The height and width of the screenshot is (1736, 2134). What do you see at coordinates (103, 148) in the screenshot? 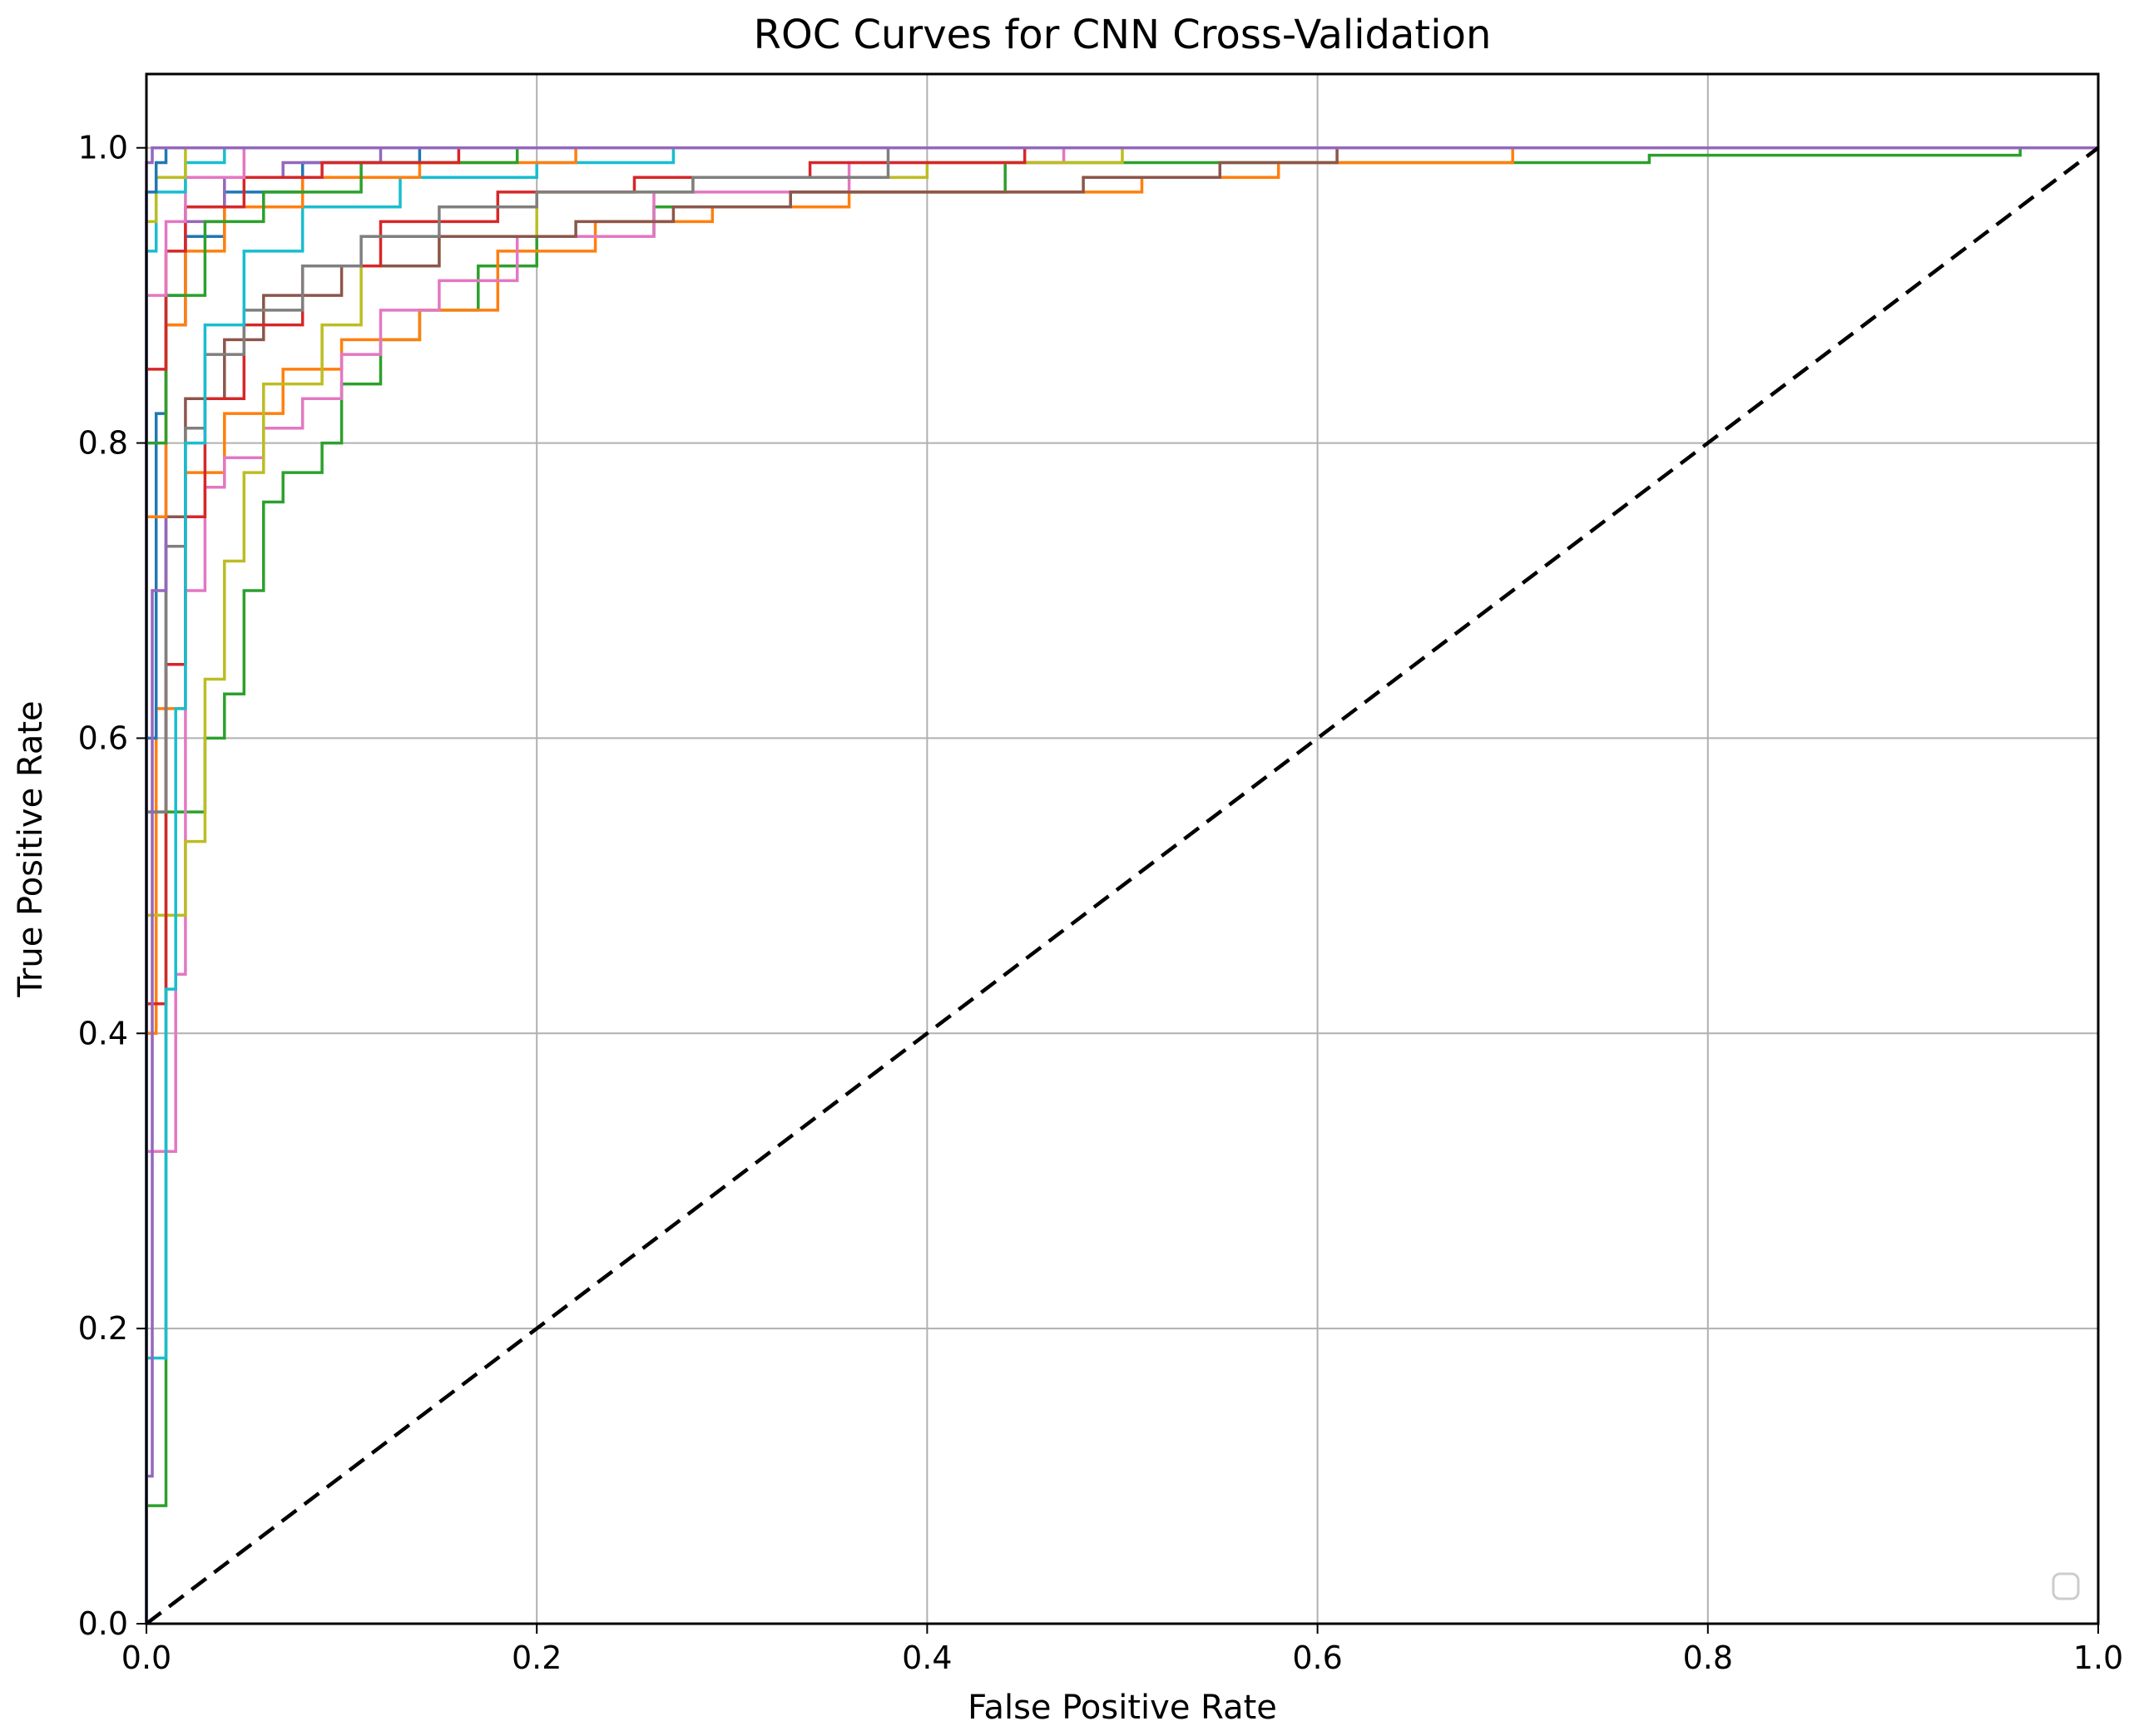
I see `y-tick-label: 1.0` at bounding box center [103, 148].